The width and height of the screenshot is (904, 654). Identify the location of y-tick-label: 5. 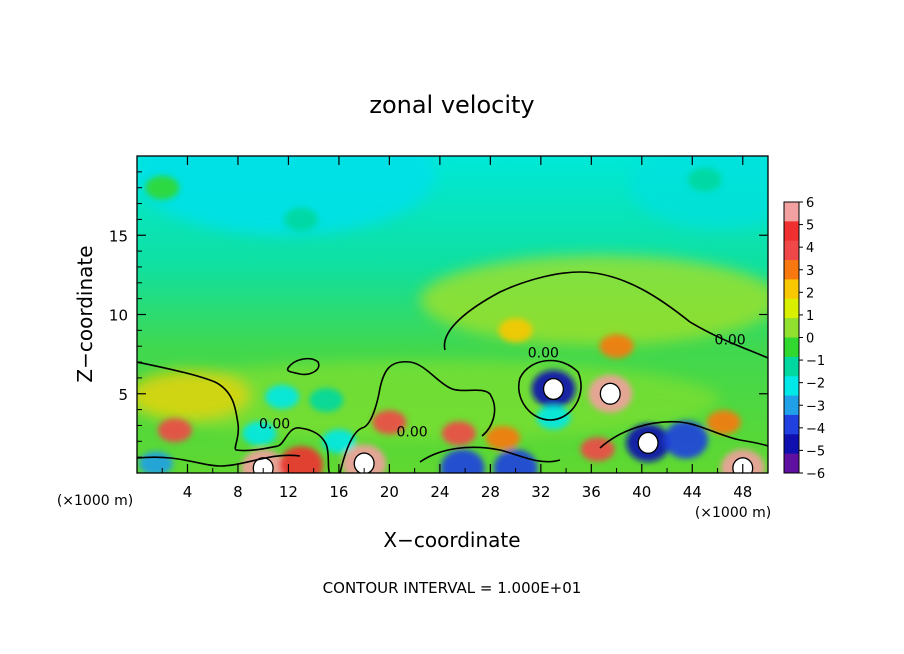
(123, 395).